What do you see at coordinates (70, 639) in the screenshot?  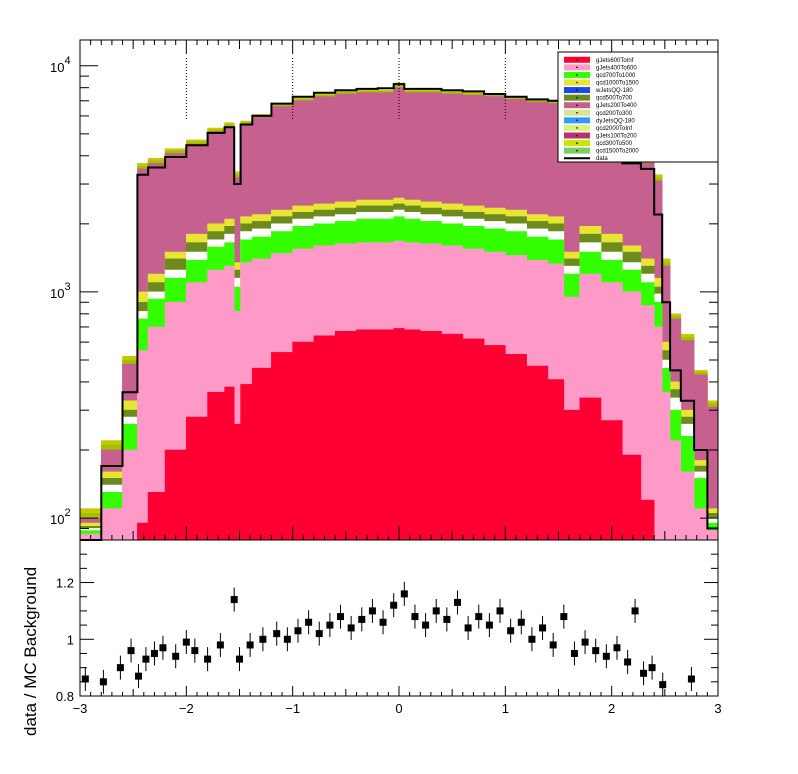 I see `ratio-y-tick-label: 1` at bounding box center [70, 639].